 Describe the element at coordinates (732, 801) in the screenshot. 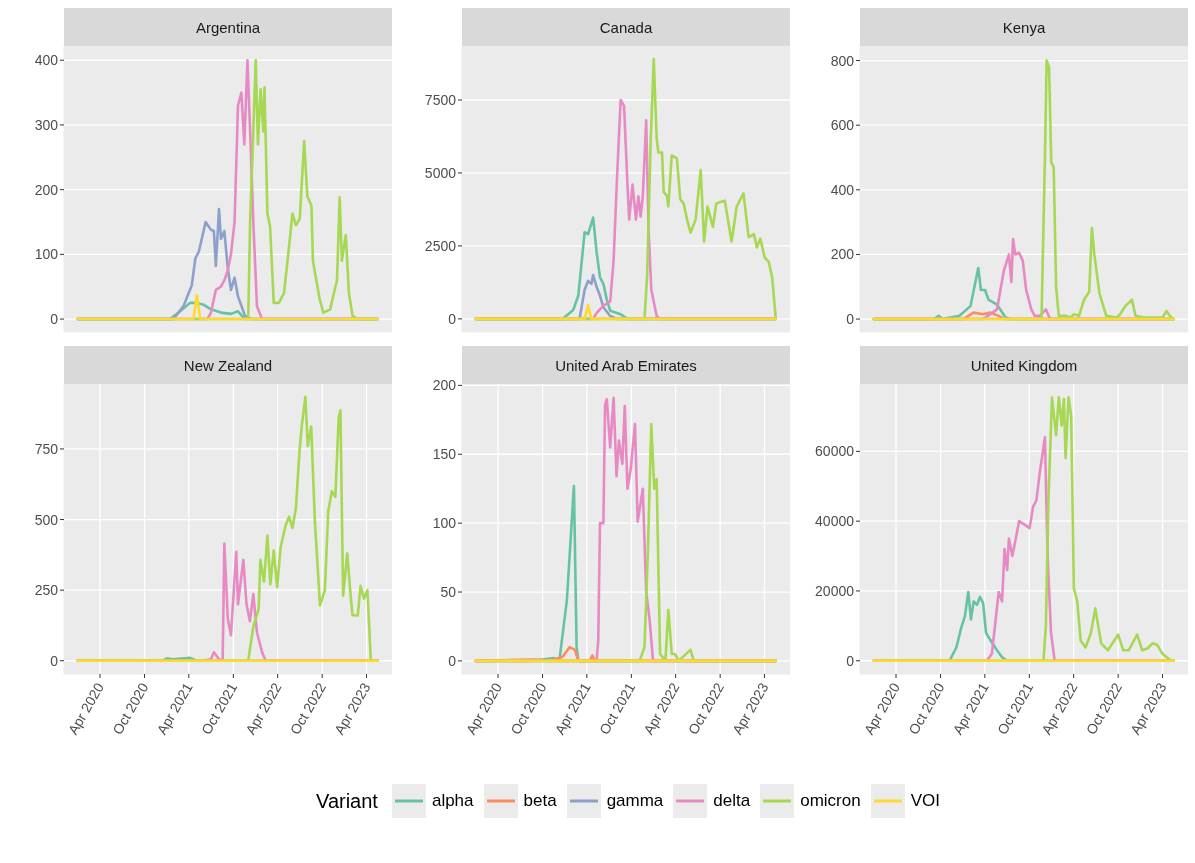

I see `legend-label: delta` at that location.